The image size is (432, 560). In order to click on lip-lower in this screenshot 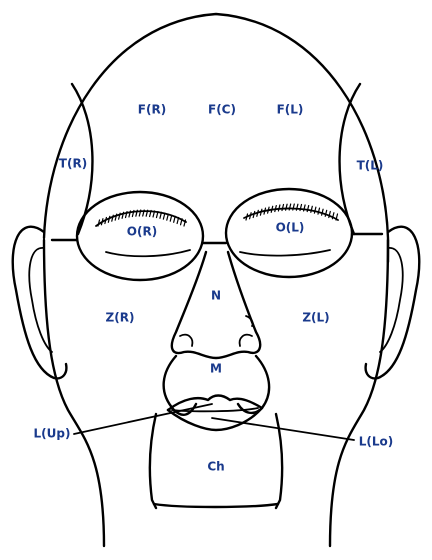, I will do `click(215, 419)`.